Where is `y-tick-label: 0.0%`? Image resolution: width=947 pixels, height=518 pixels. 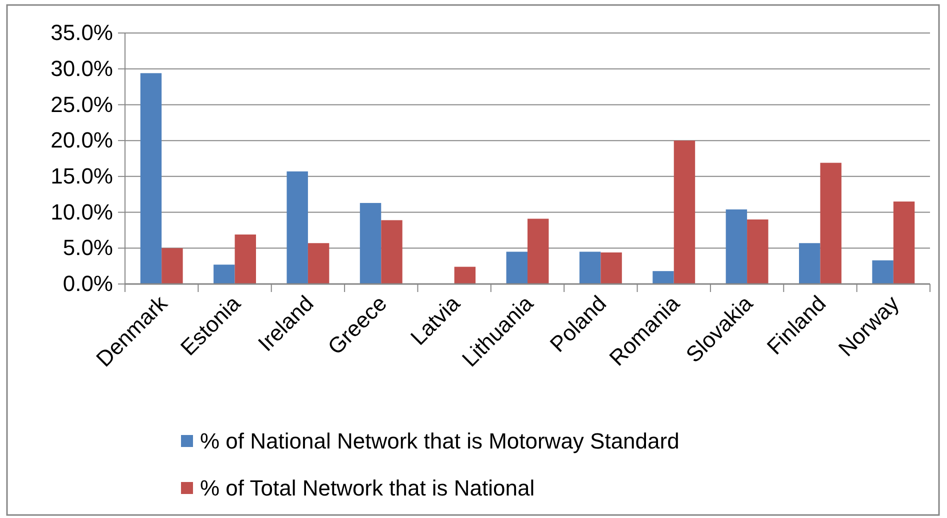
y-tick-label: 0.0% is located at coordinates (87, 283).